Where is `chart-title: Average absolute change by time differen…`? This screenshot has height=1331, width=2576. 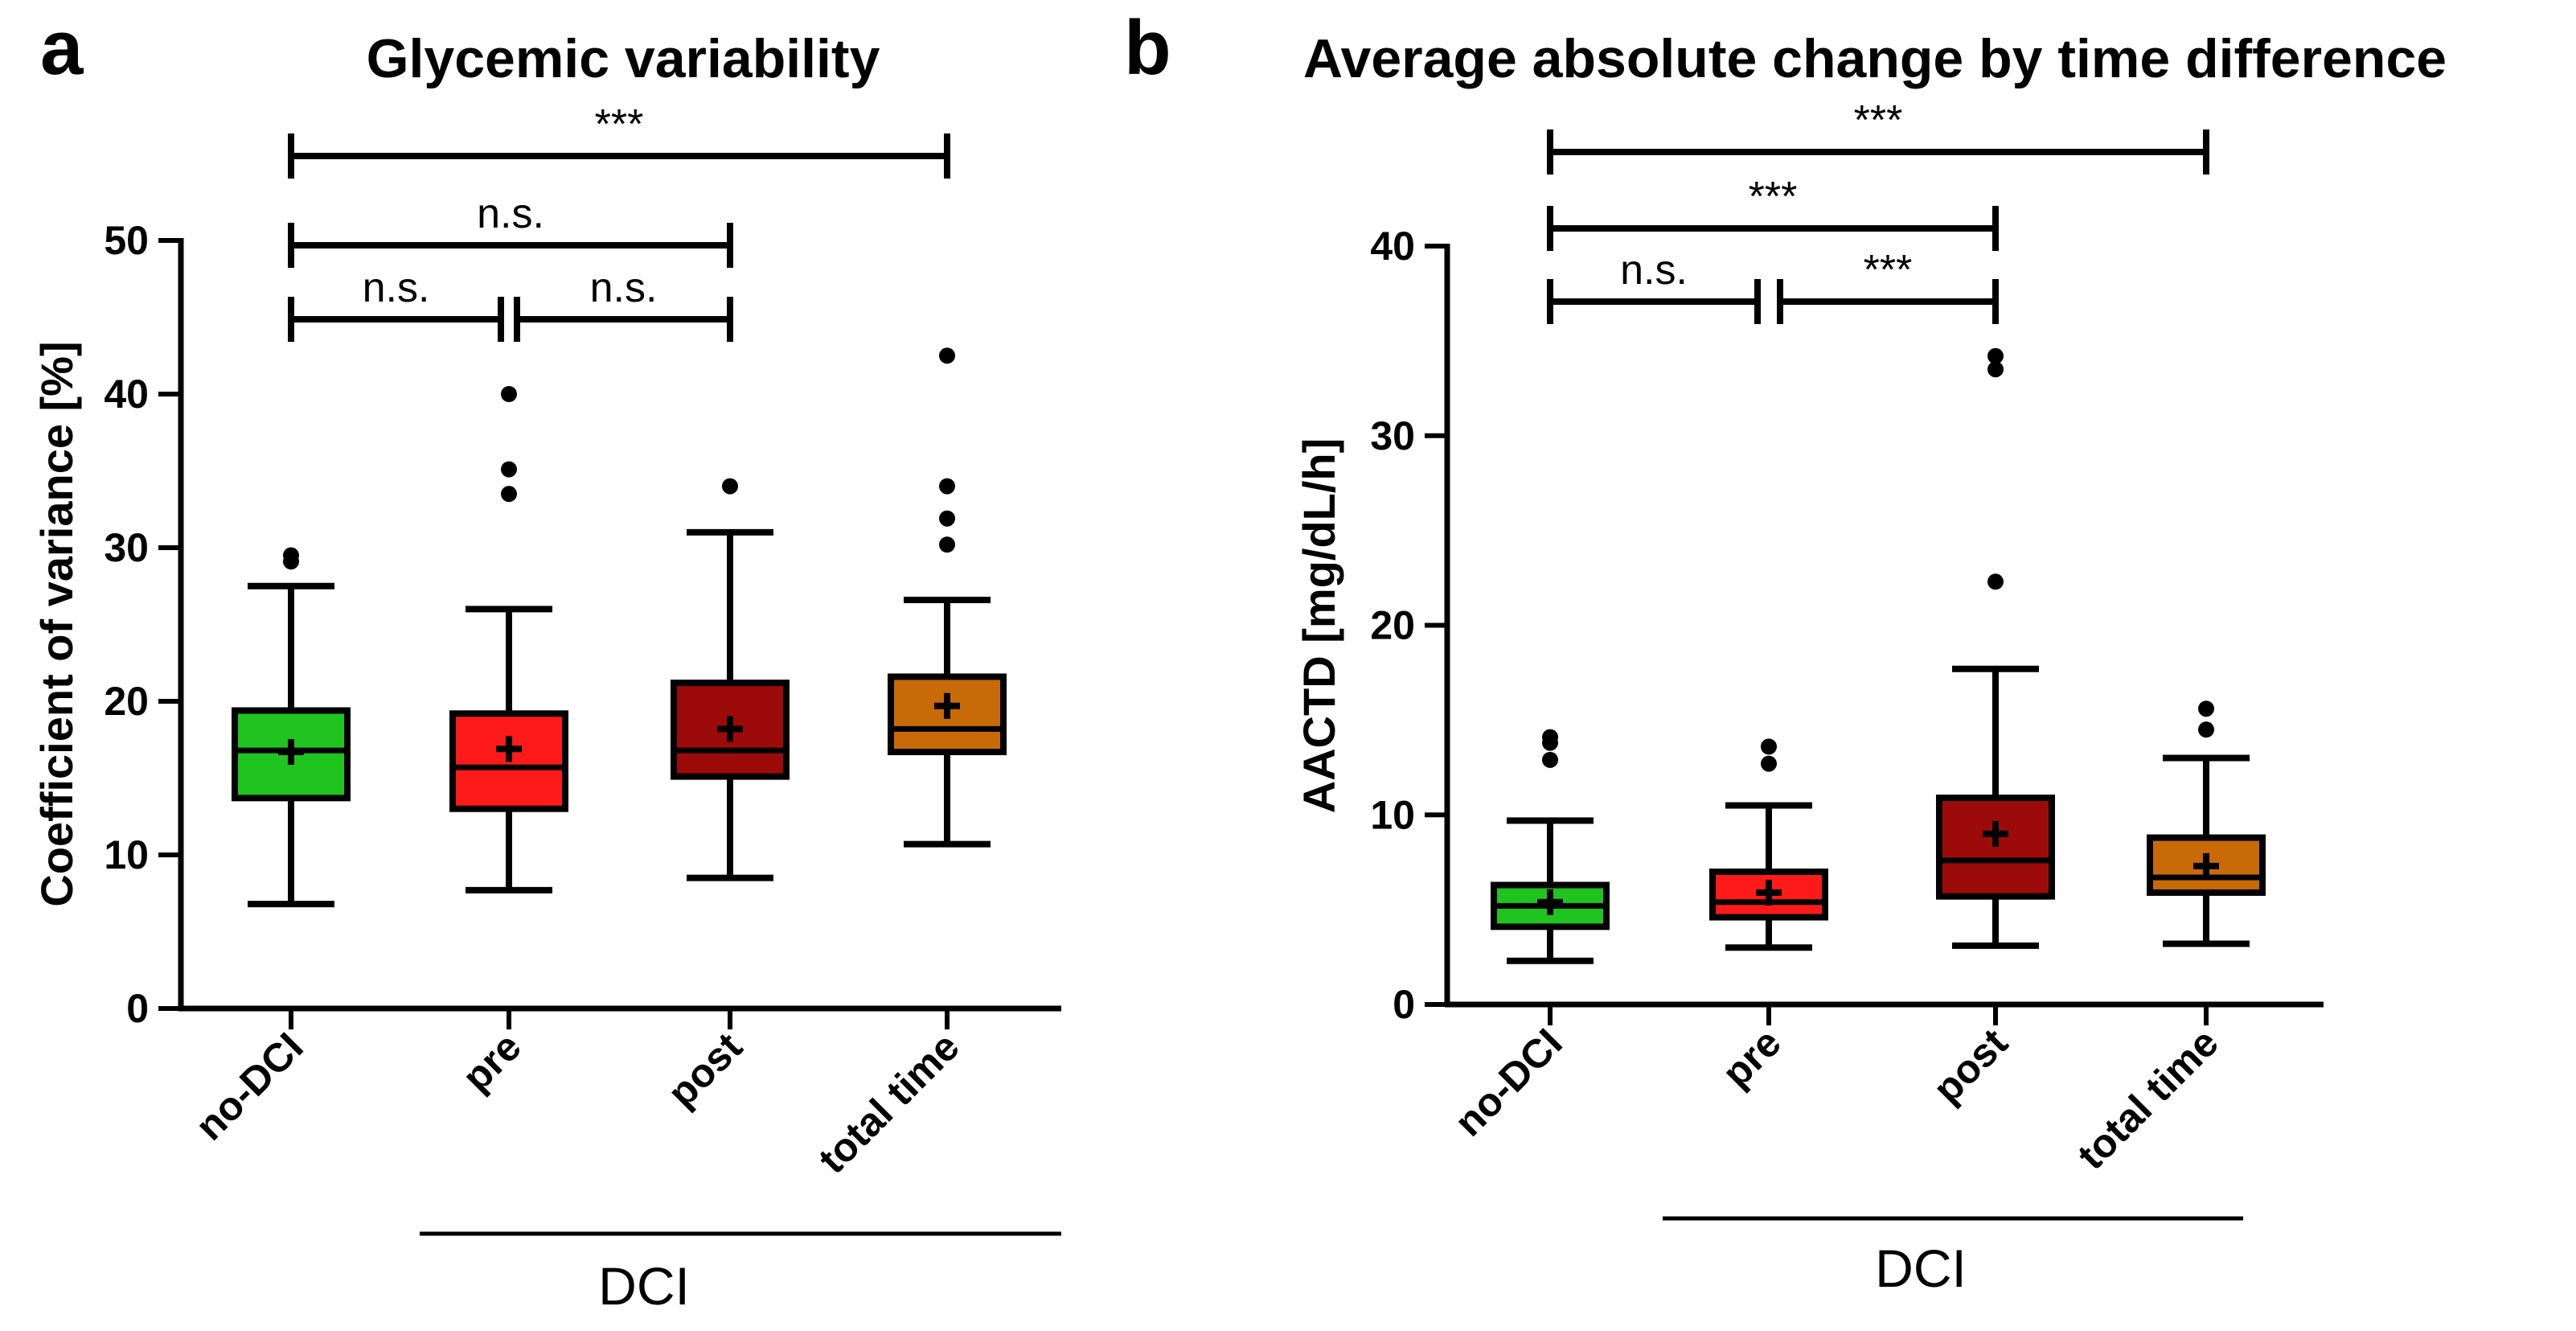
chart-title: Average absolute change by time differen… is located at coordinates (1875, 58).